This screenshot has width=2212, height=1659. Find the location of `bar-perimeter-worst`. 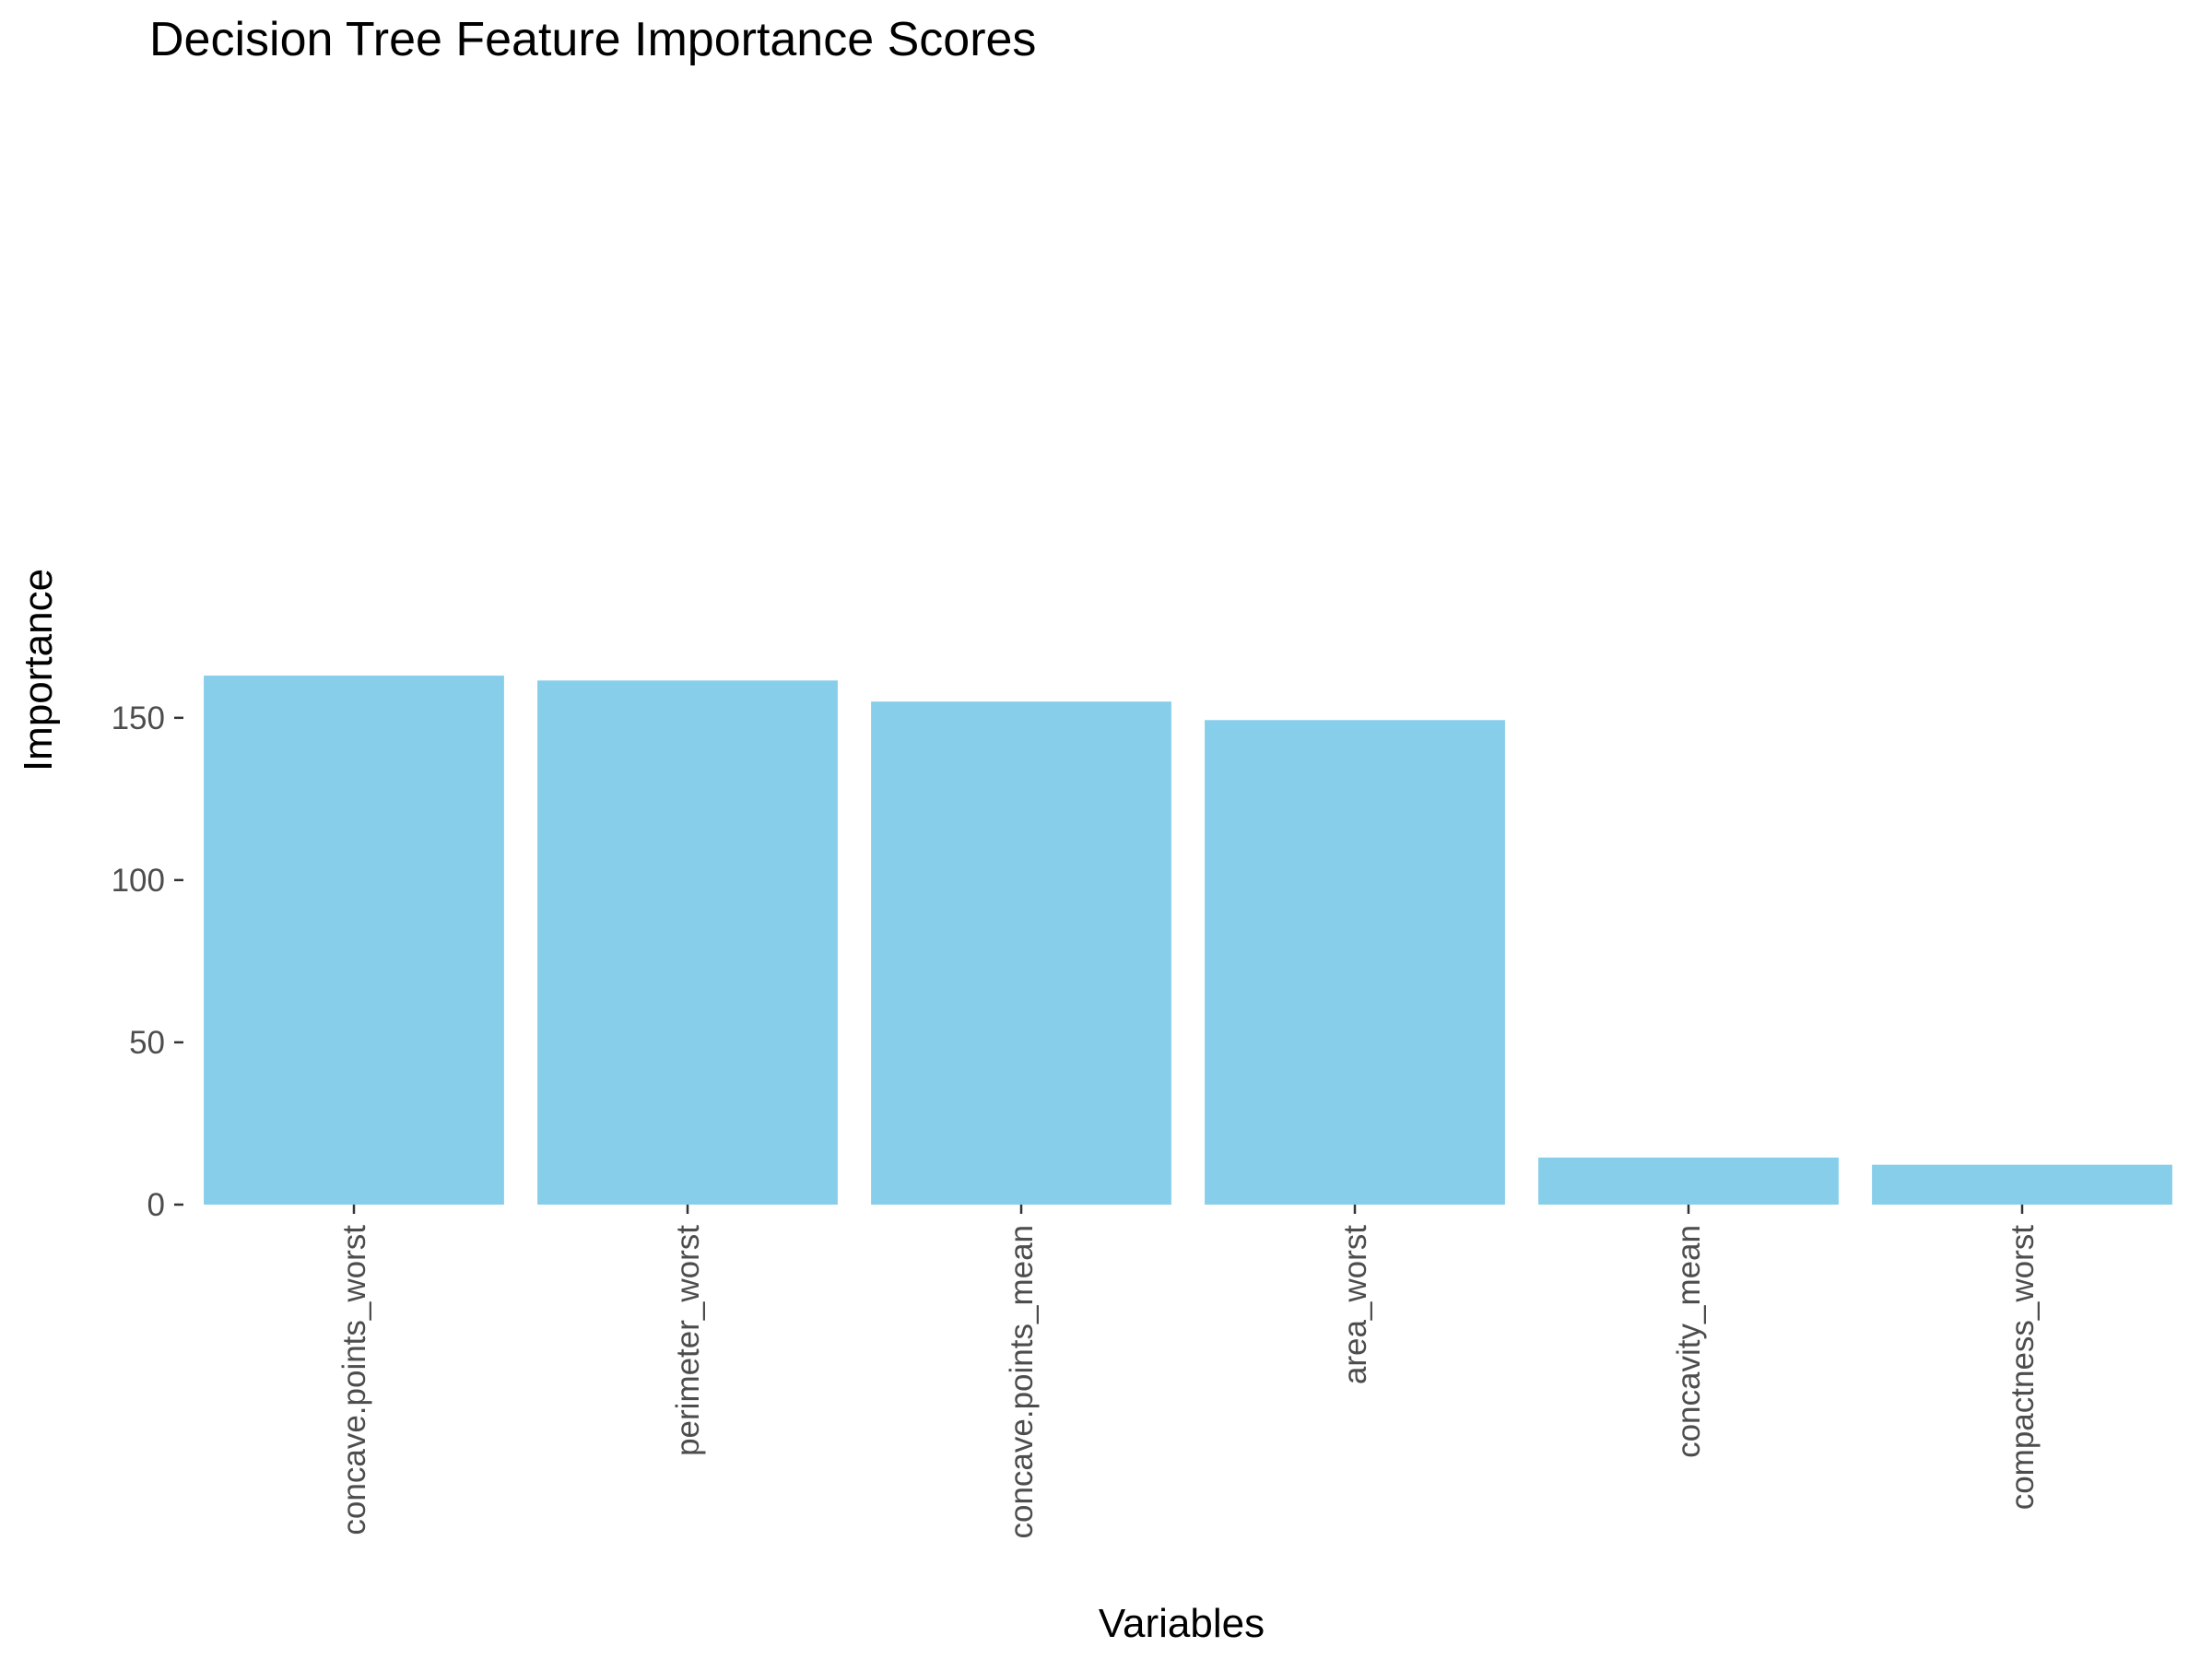

bar-perimeter-worst is located at coordinates (687, 942).